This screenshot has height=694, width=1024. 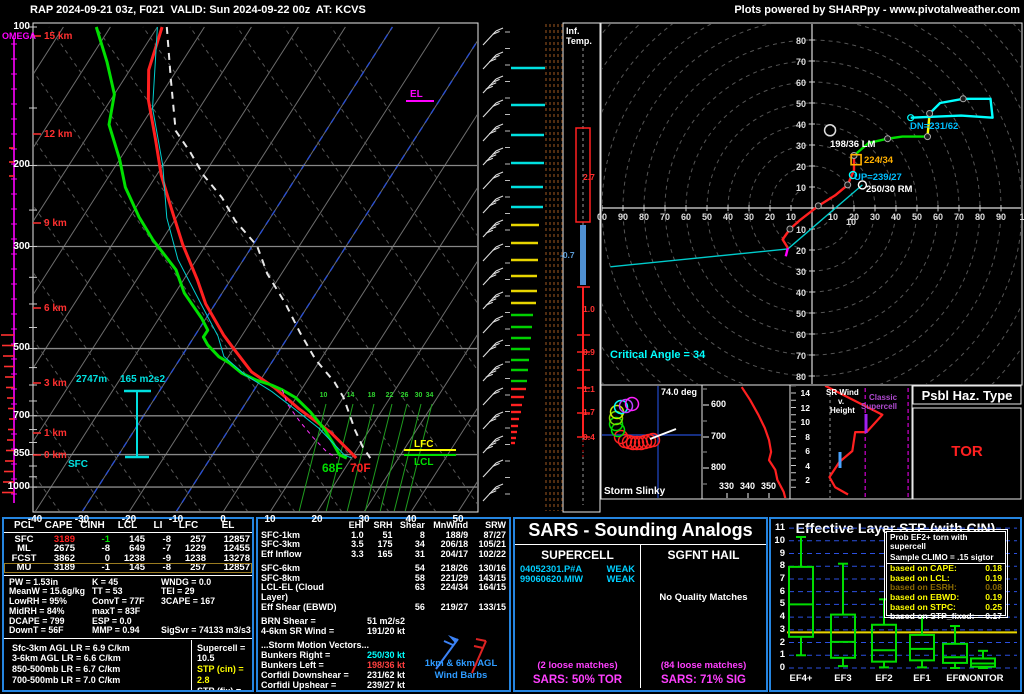 I want to click on shear-row: SFC-1km 1.0 51 8 188/9 87/27, so click(x=383, y=534).